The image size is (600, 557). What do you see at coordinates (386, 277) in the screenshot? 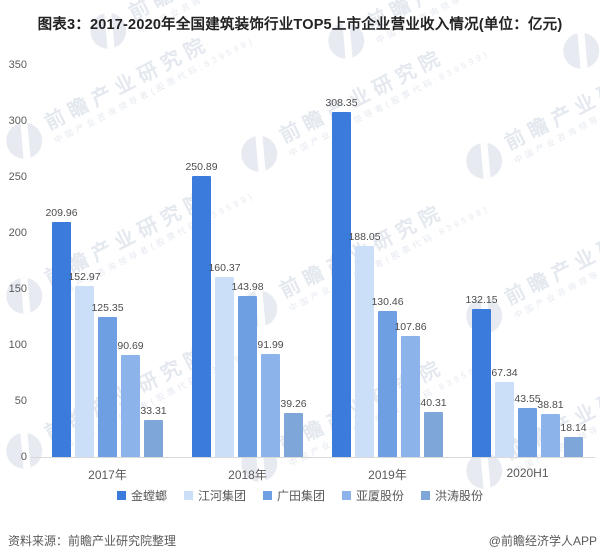
I see `bar-group: 308.35 188.05 130.46 107.86 40.31` at bounding box center [386, 277].